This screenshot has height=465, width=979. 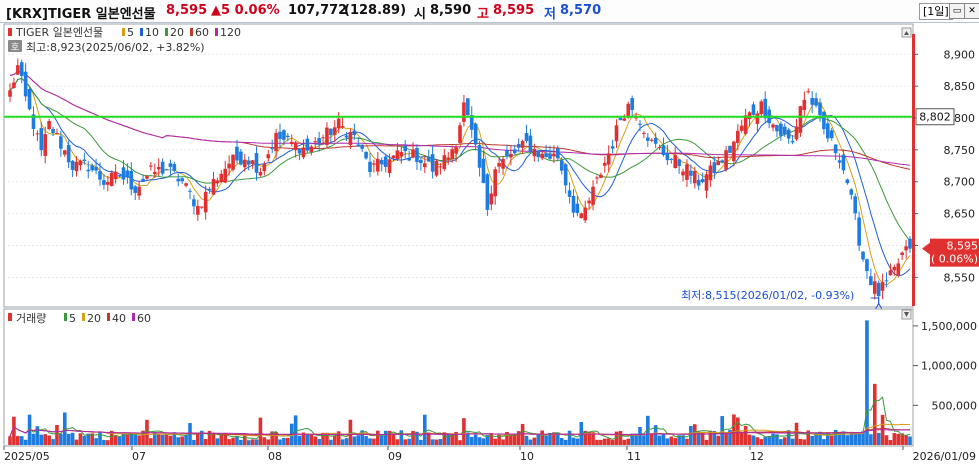 What do you see at coordinates (202, 32) in the screenshot?
I see `ma-legend-label: 60` at bounding box center [202, 32].